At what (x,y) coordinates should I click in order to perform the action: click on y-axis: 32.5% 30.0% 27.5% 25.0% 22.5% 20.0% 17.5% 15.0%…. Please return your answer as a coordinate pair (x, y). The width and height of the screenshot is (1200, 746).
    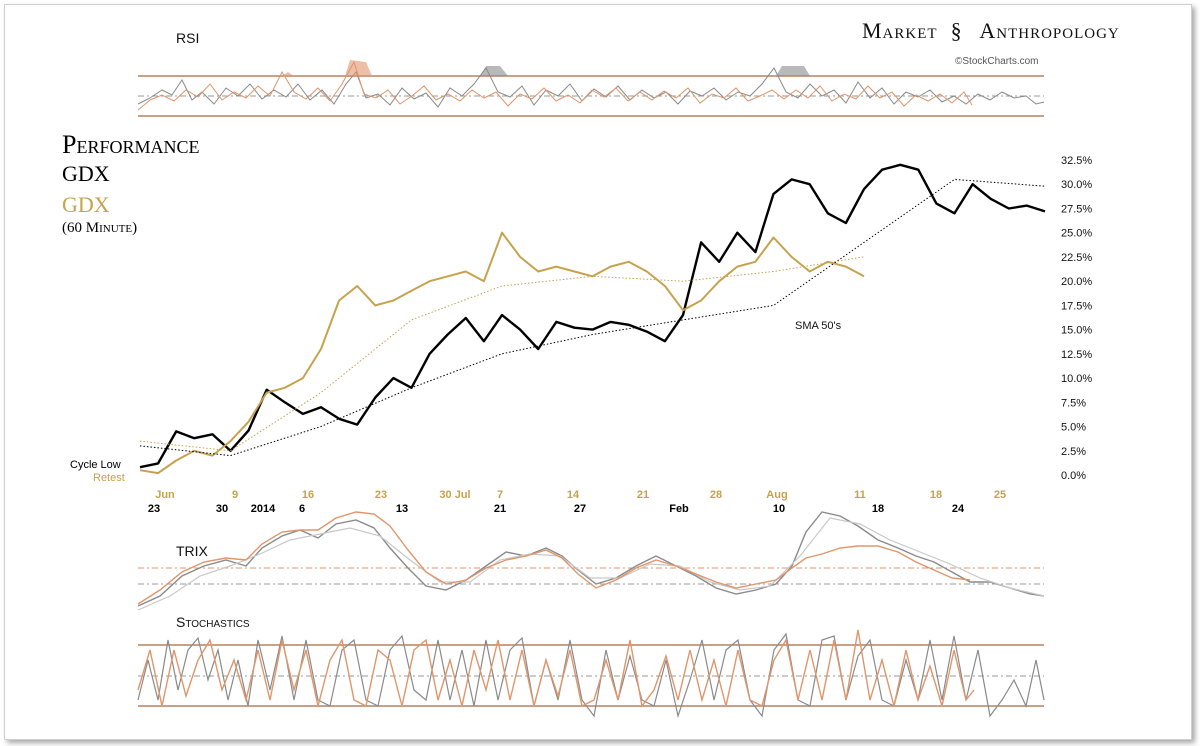
    Looking at the image, I should click on (1076, 318).